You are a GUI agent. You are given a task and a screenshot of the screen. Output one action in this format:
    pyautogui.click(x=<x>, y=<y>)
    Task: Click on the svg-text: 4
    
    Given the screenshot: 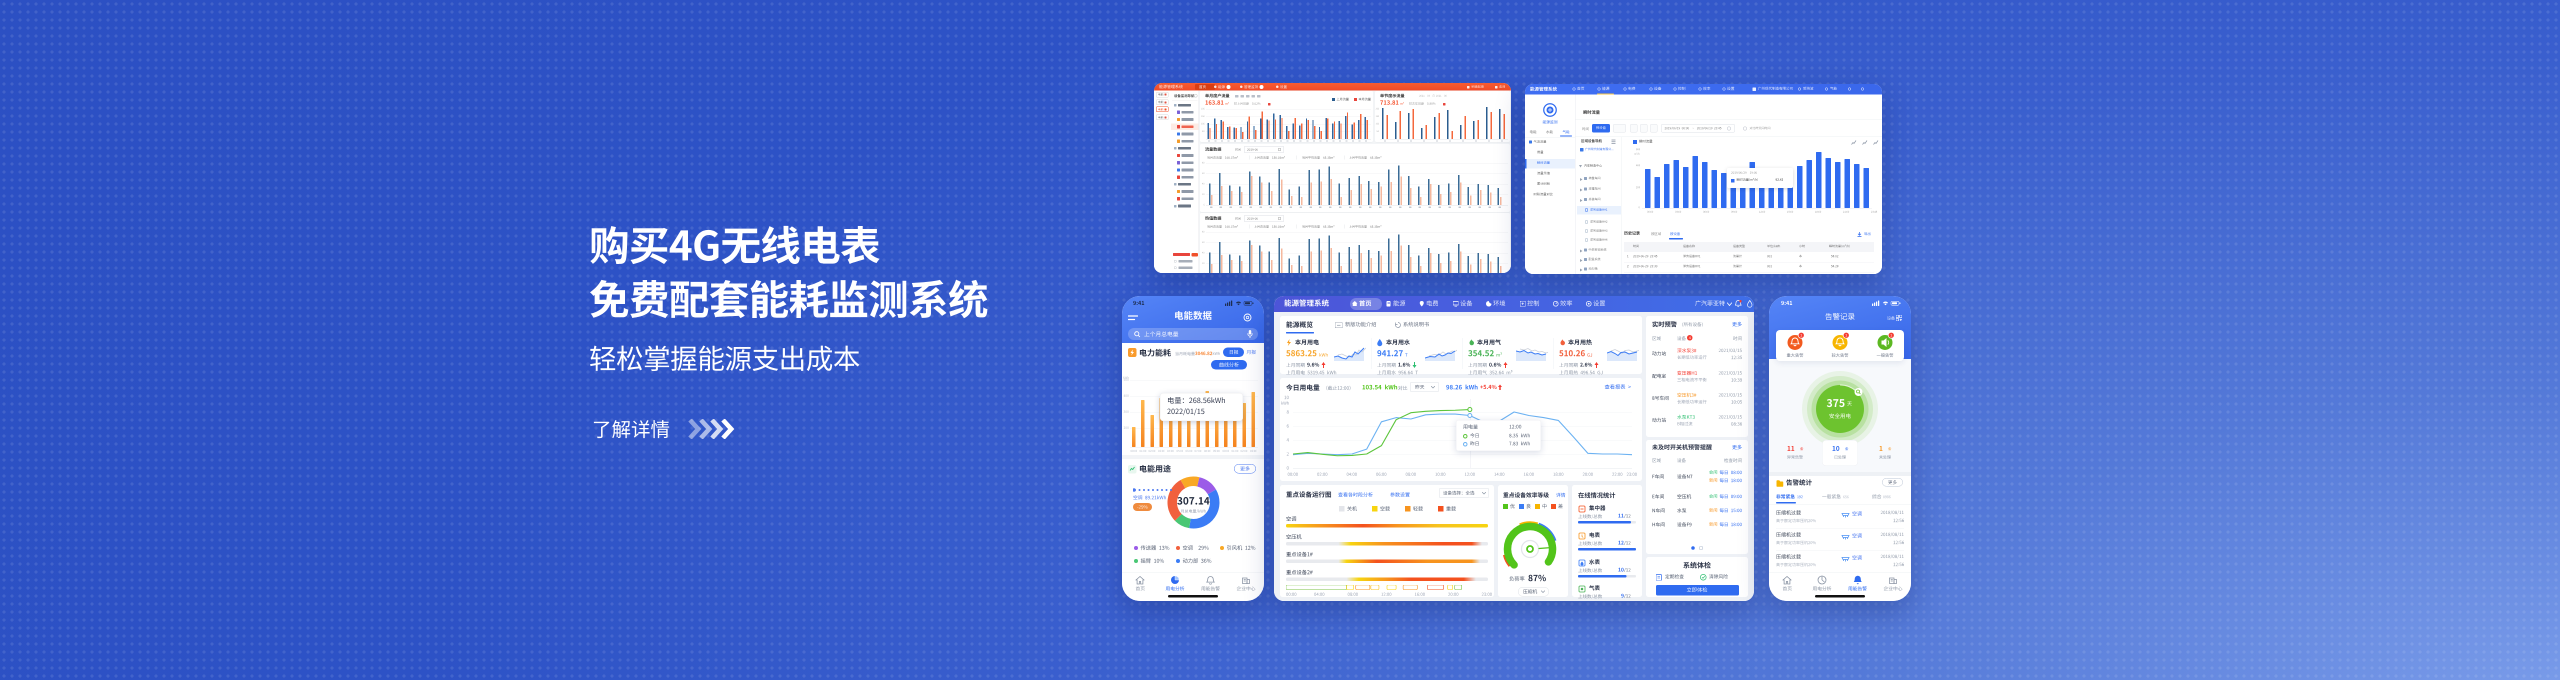 What is the action you would take?
    pyautogui.click(x=1690, y=338)
    